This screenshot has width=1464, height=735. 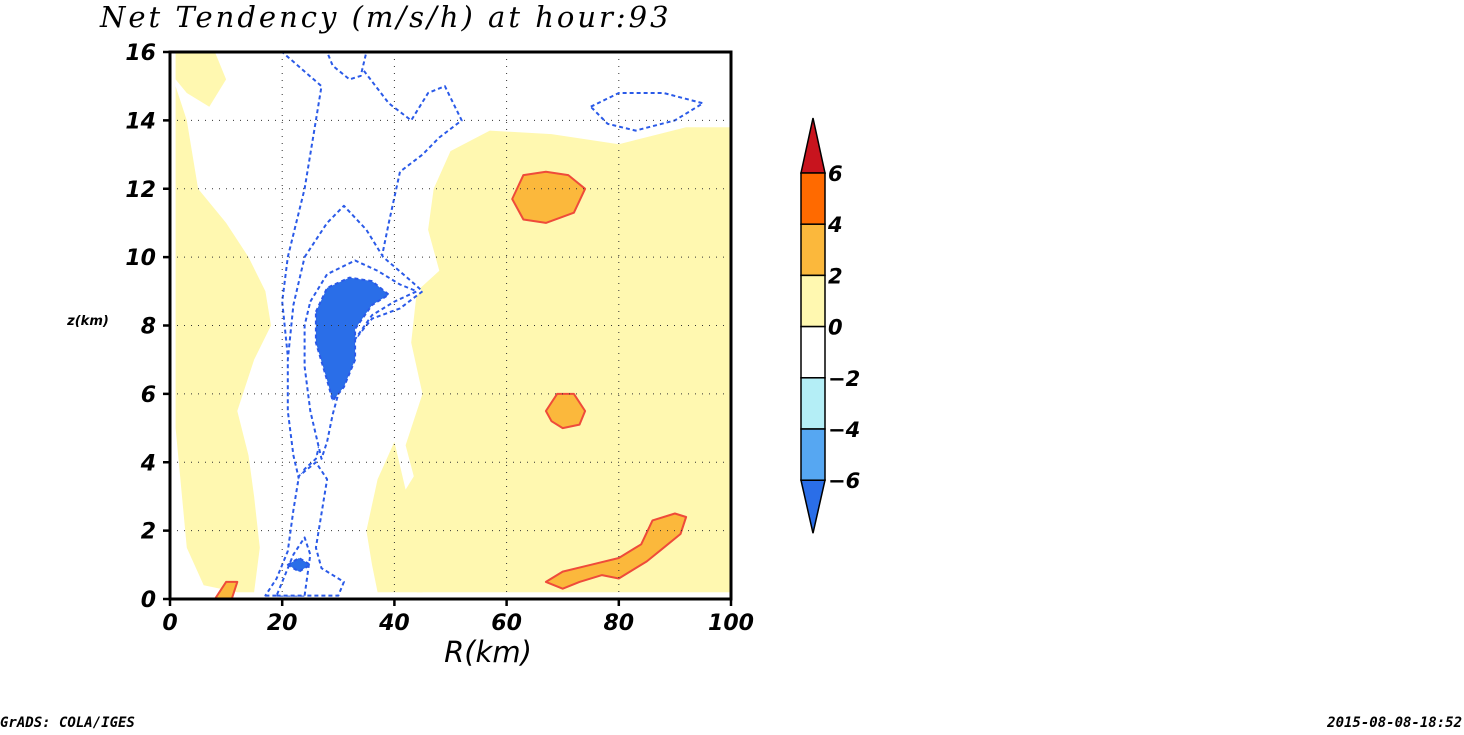 I want to click on contour-region-low-level-inflow-negative, so click(x=304, y=529).